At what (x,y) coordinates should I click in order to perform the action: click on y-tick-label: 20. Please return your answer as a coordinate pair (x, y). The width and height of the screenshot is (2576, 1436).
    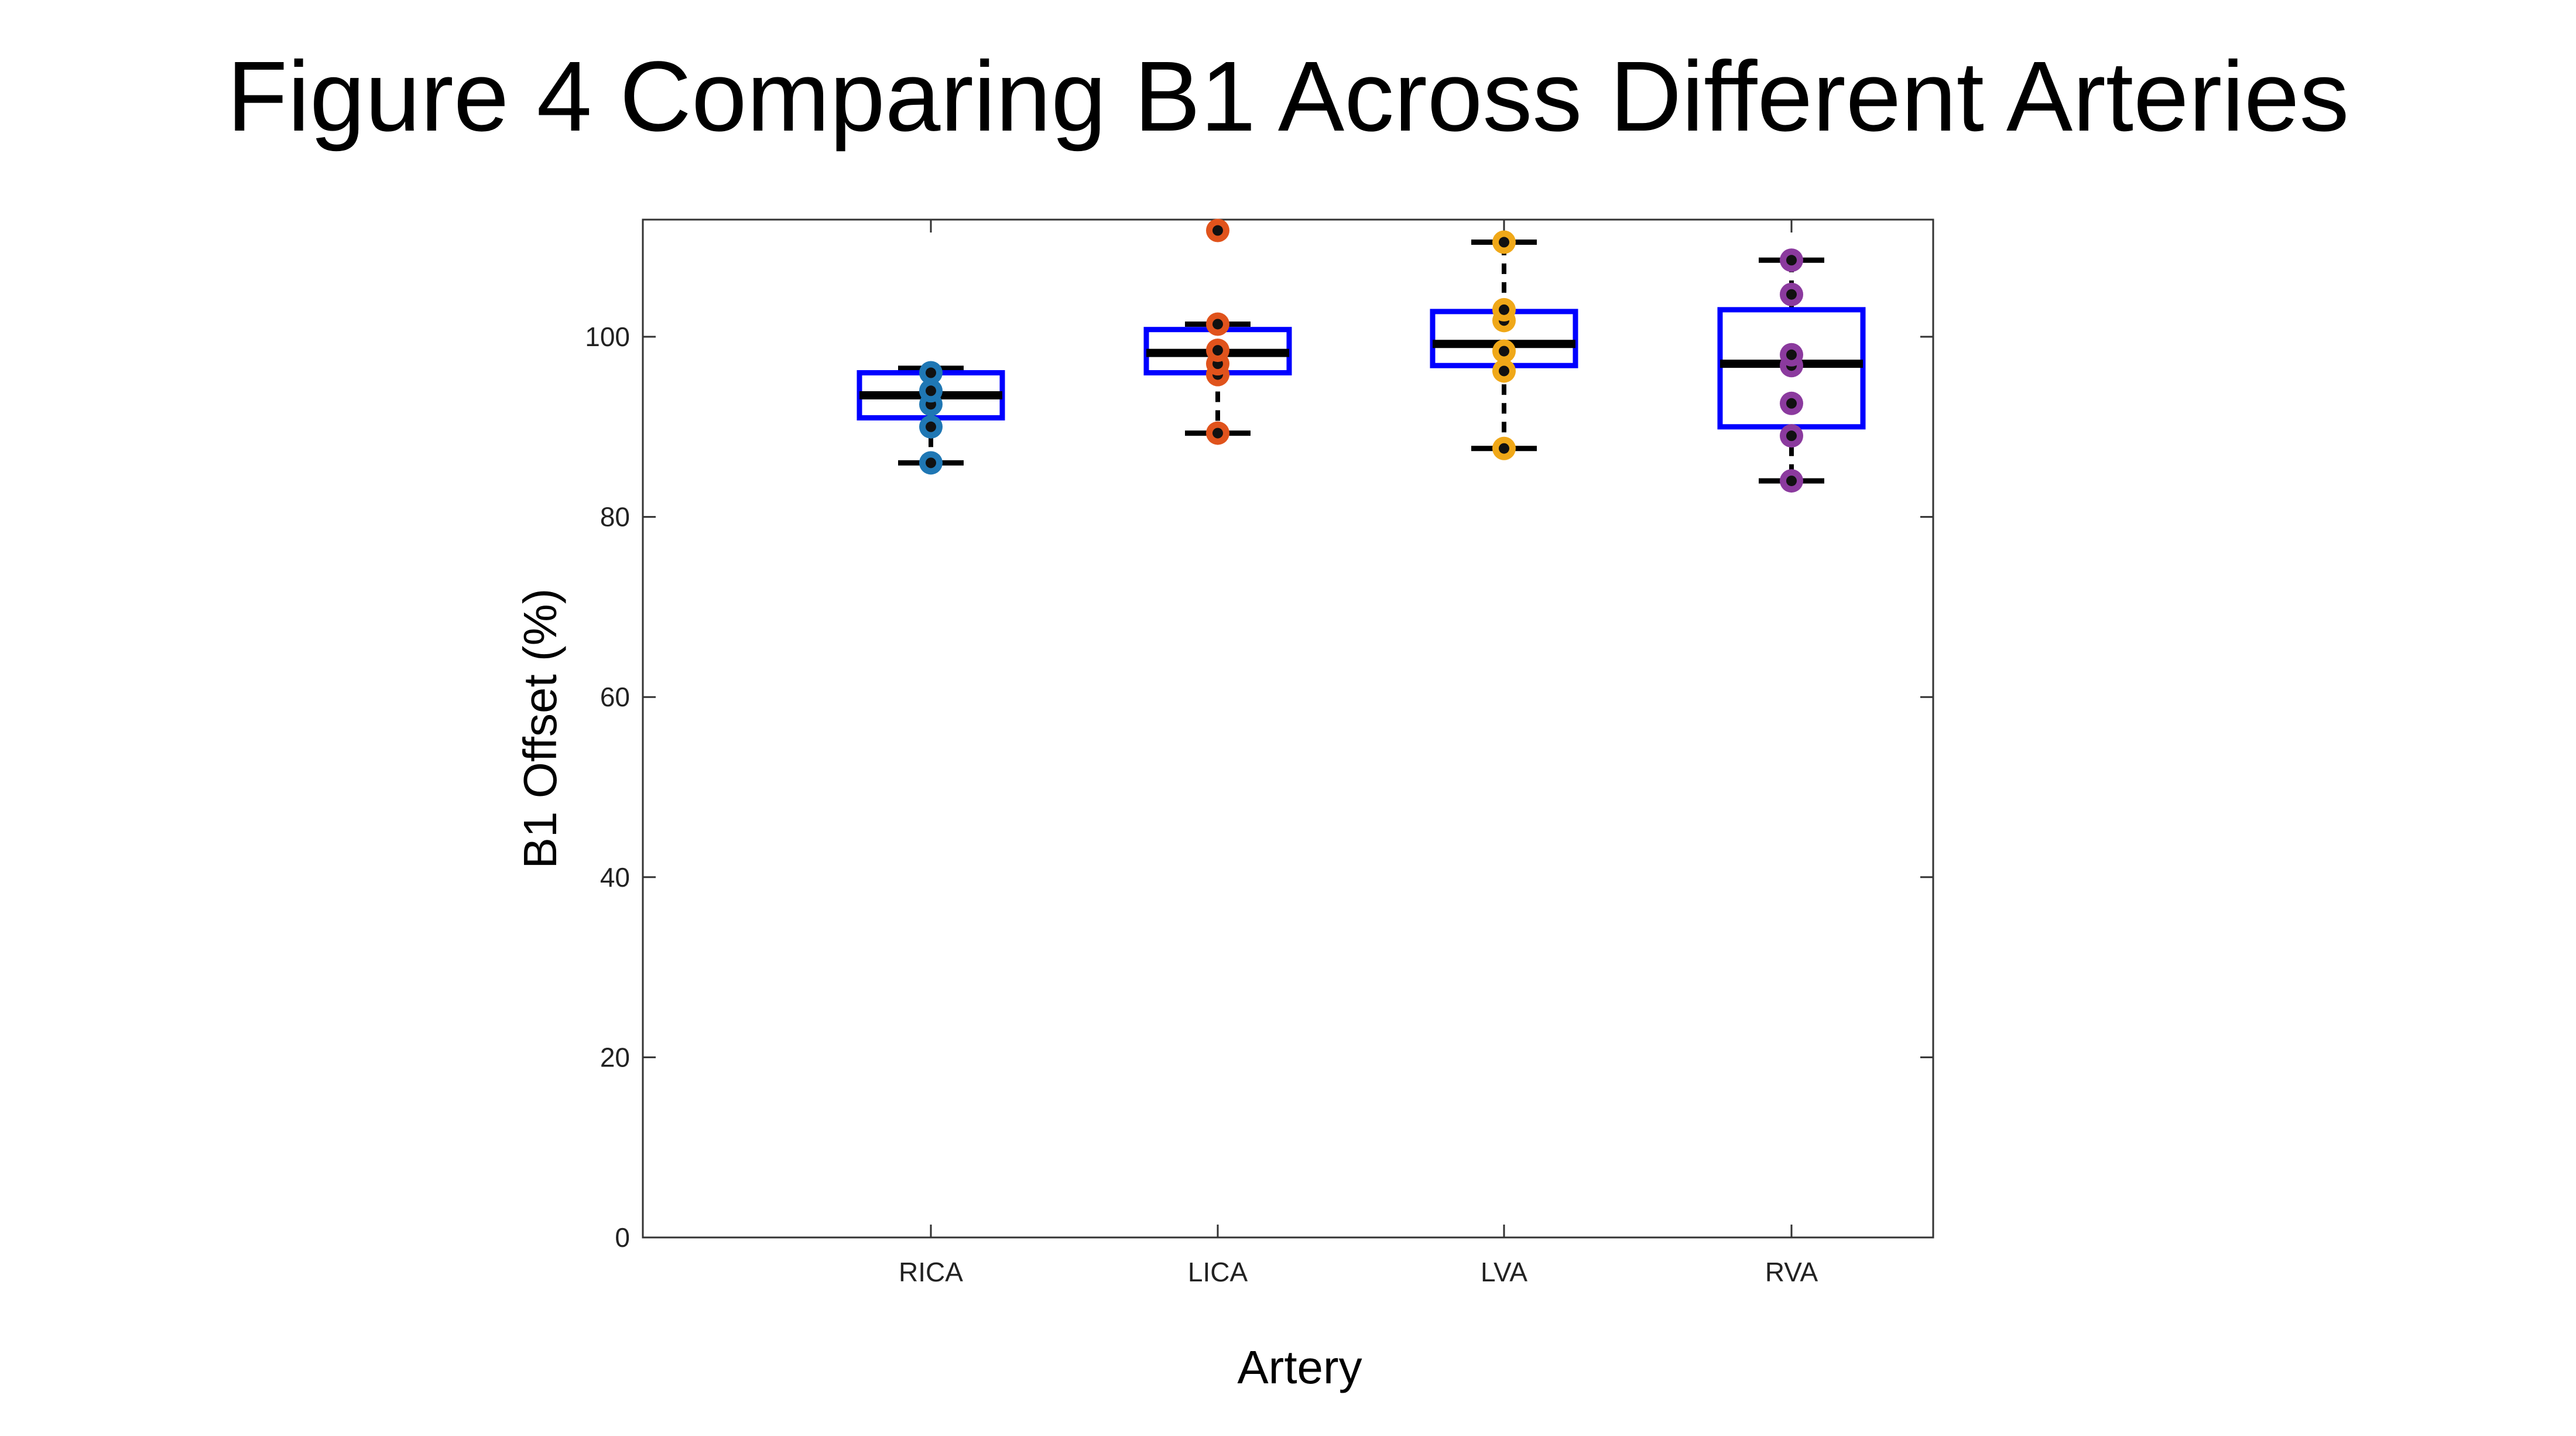
    Looking at the image, I should click on (615, 1057).